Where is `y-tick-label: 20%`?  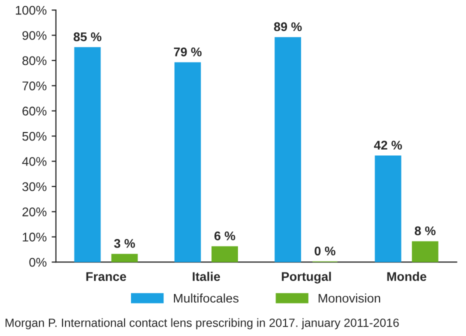 y-tick-label: 20% is located at coordinates (34, 211).